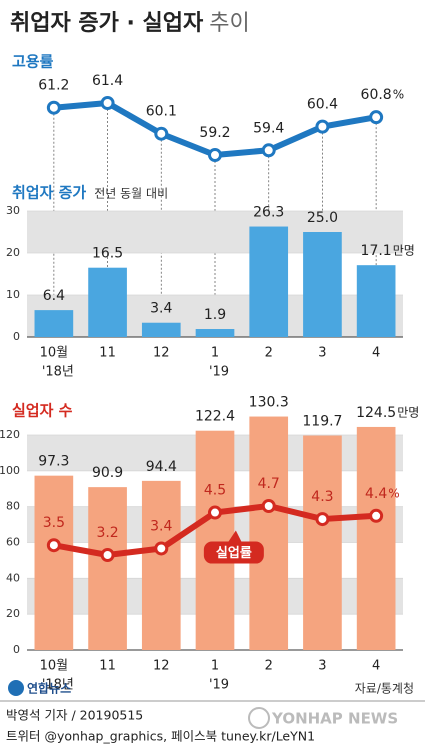  I want to click on y-tick-label: 10, so click(13, 294).